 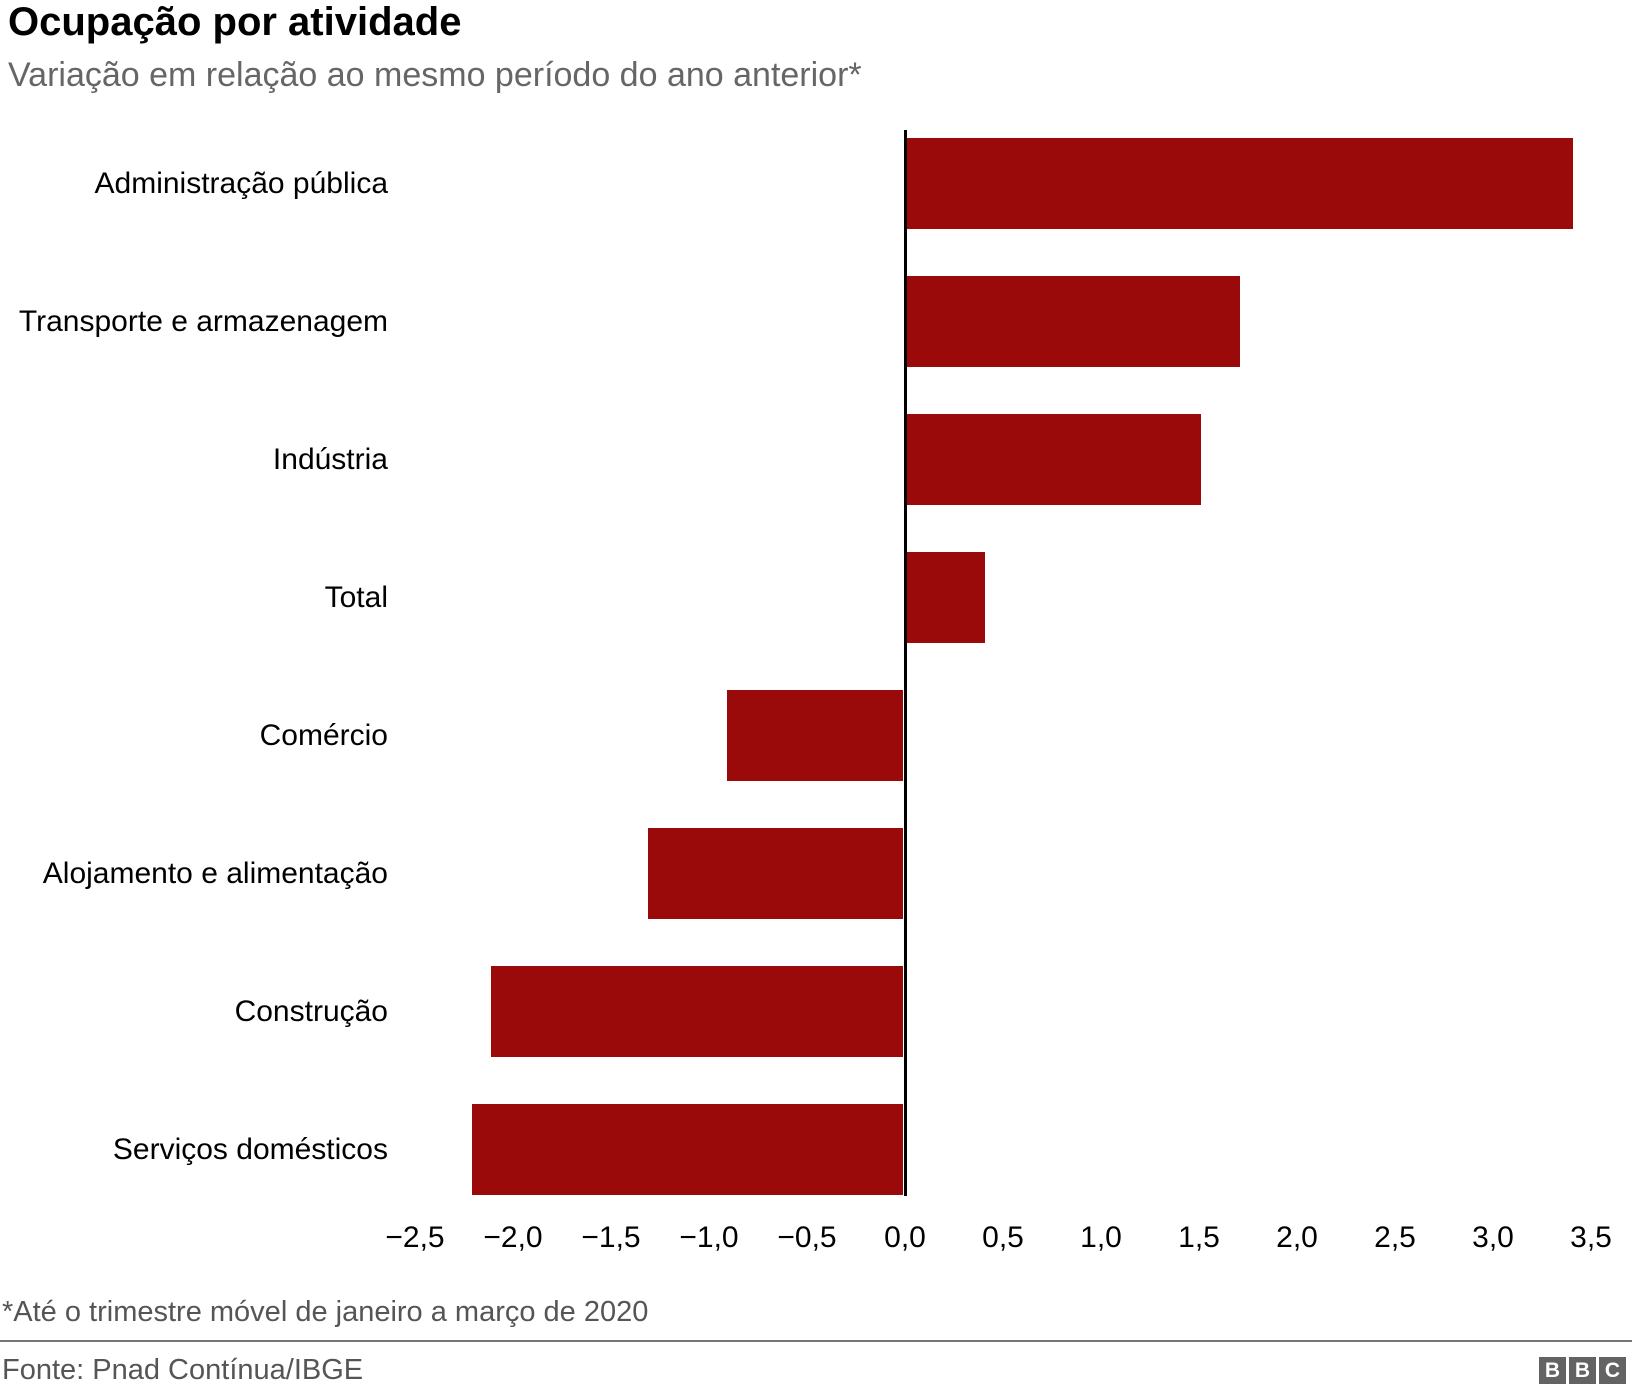 What do you see at coordinates (1199, 1237) in the screenshot?
I see `x-tick-label: 1,5` at bounding box center [1199, 1237].